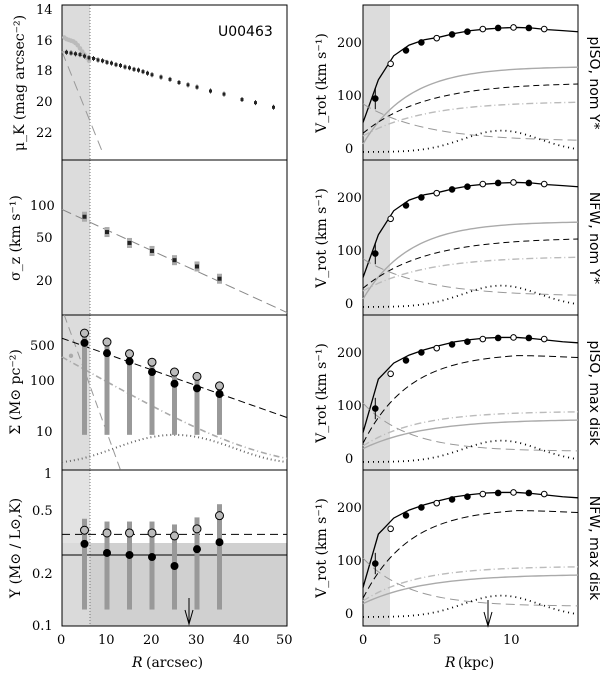 Image resolution: width=600 pixels, height=678 pixels. What do you see at coordinates (470, 274) in the screenshot?
I see `rc-stars-curve` at bounding box center [470, 274].